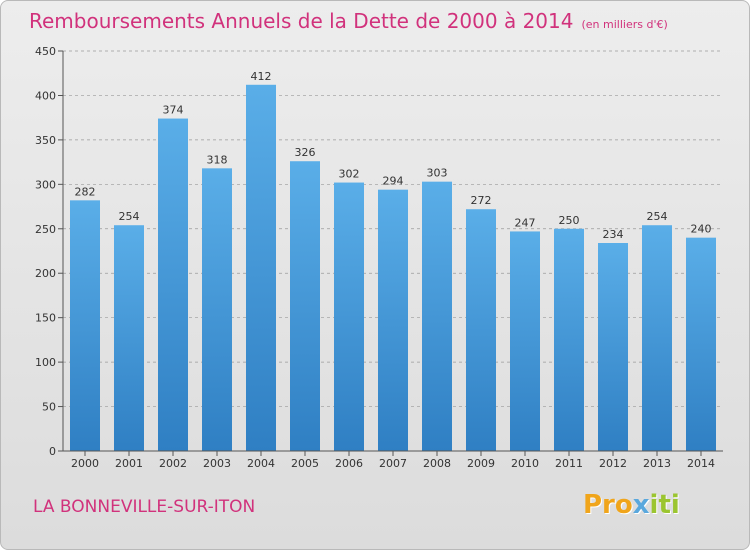 The image size is (750, 550). Describe the element at coordinates (45, 95) in the screenshot. I see `y-tick-label: 400` at that location.